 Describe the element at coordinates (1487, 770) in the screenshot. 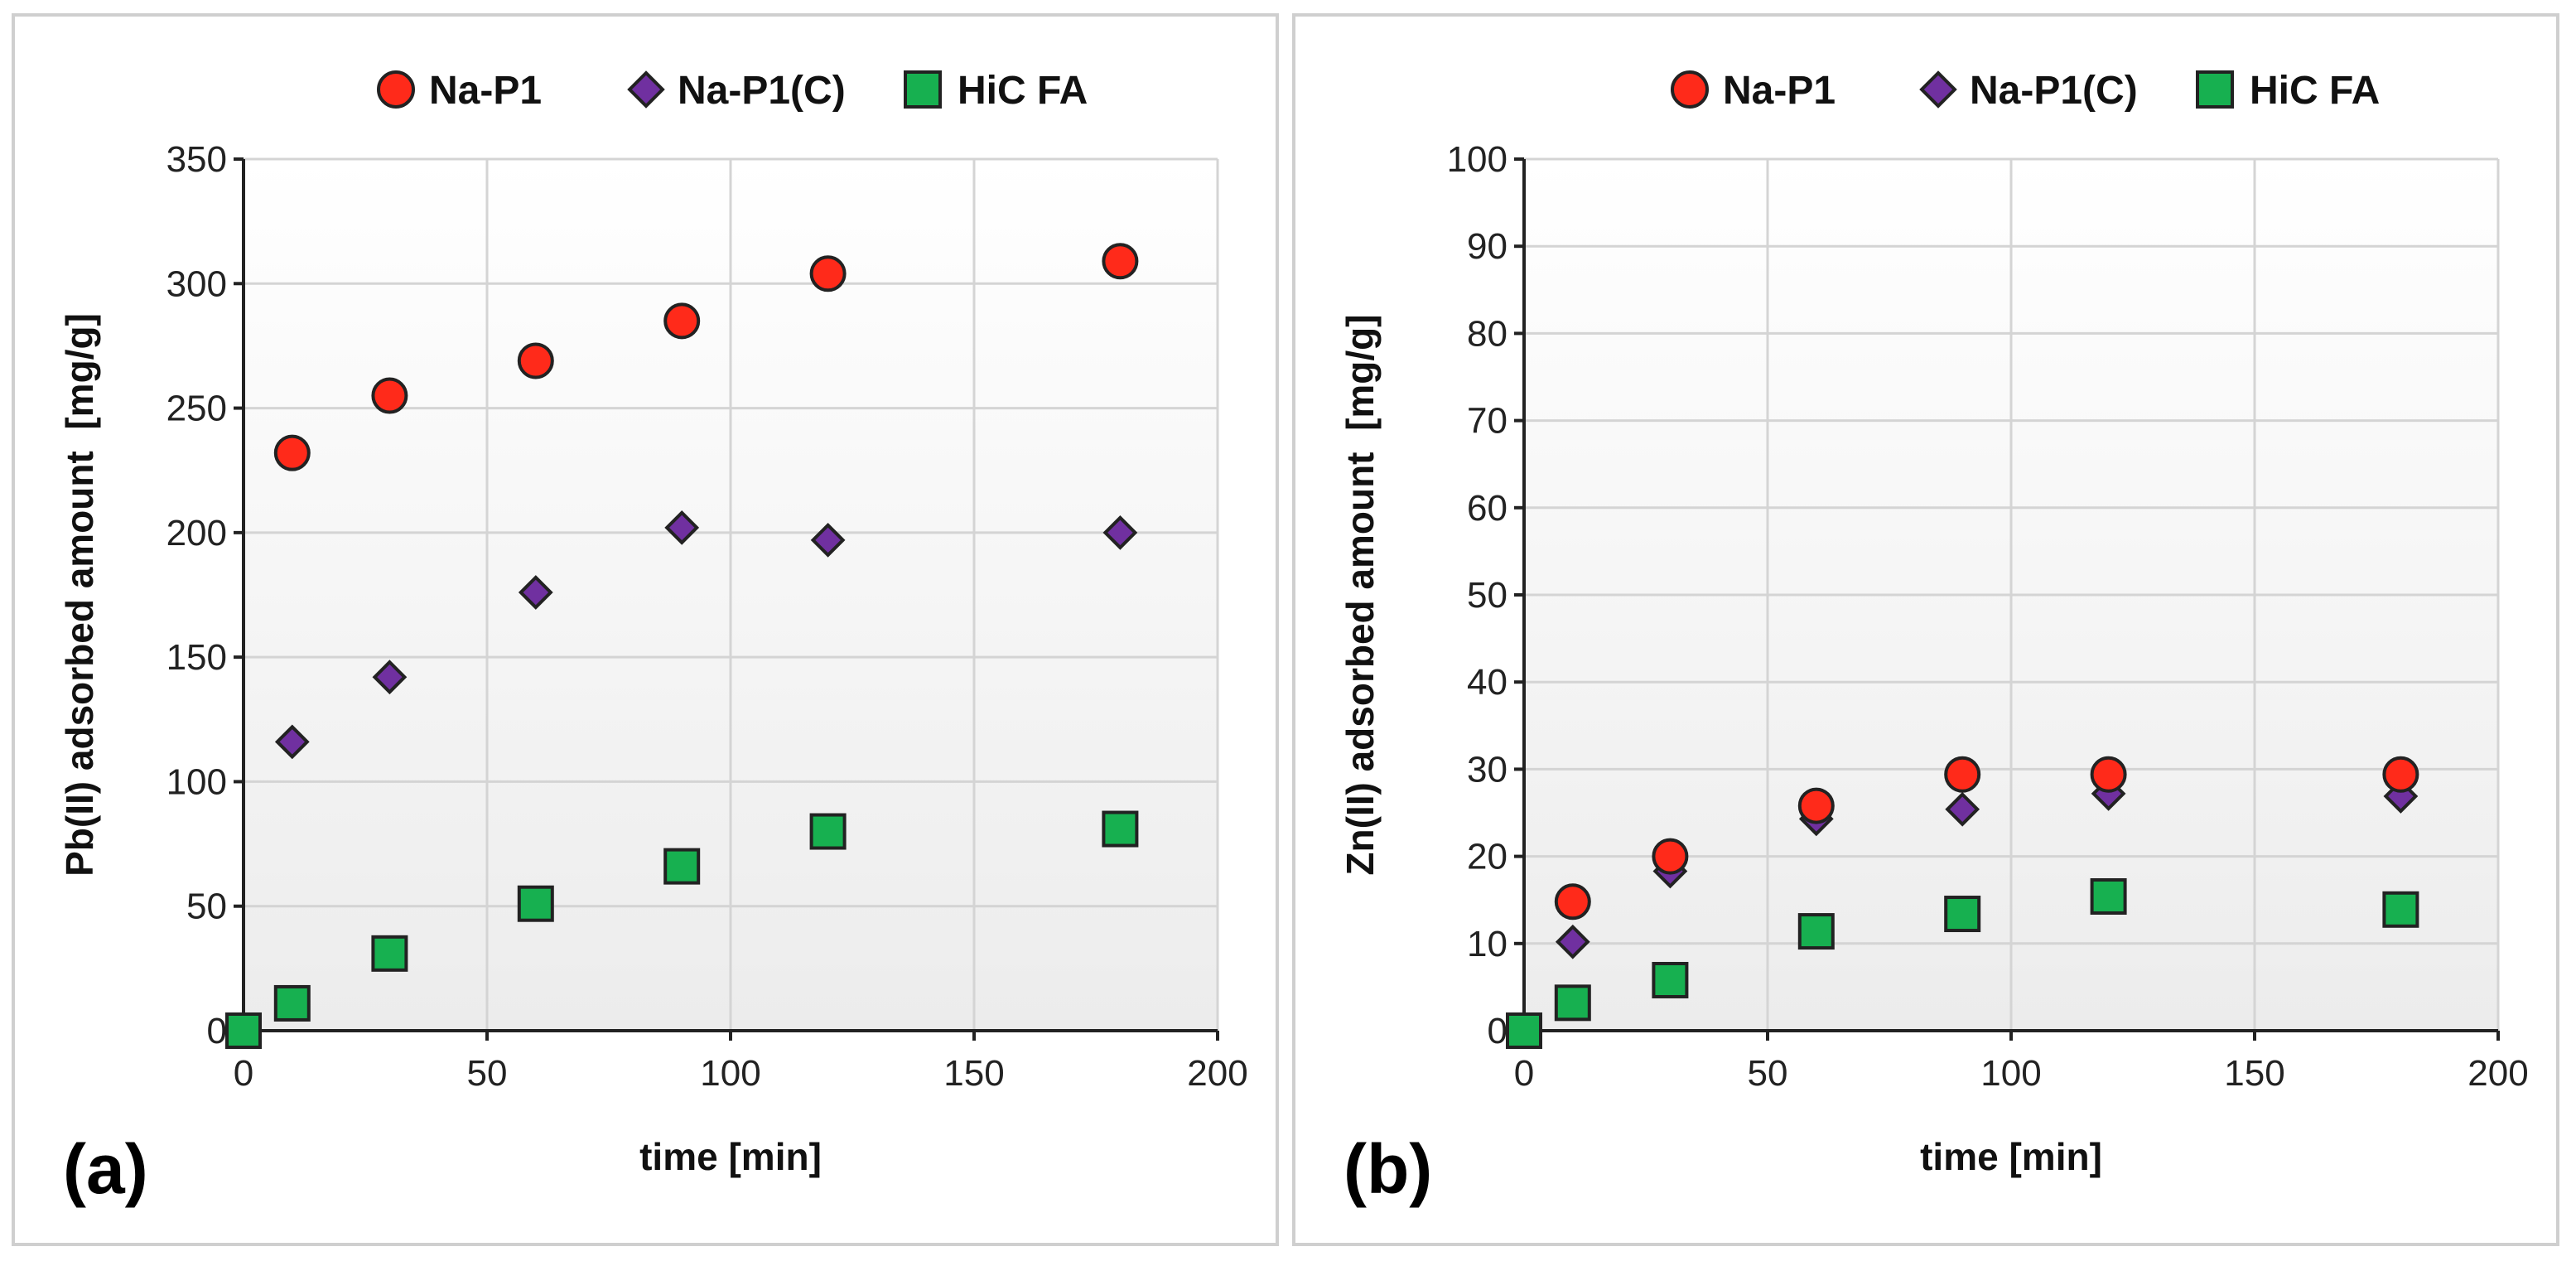

I see `y-tick-label: 30` at that location.